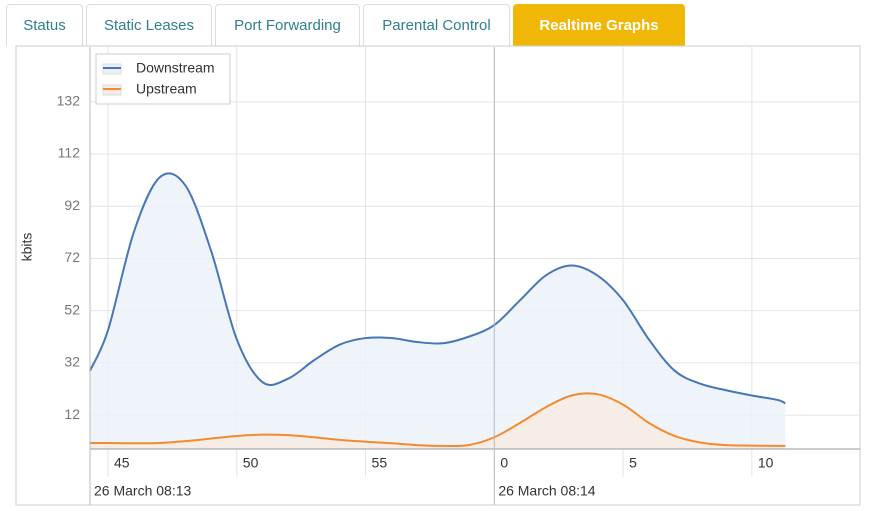 The image size is (873, 511). What do you see at coordinates (766, 463) in the screenshot?
I see `x-tick-label: 10` at bounding box center [766, 463].